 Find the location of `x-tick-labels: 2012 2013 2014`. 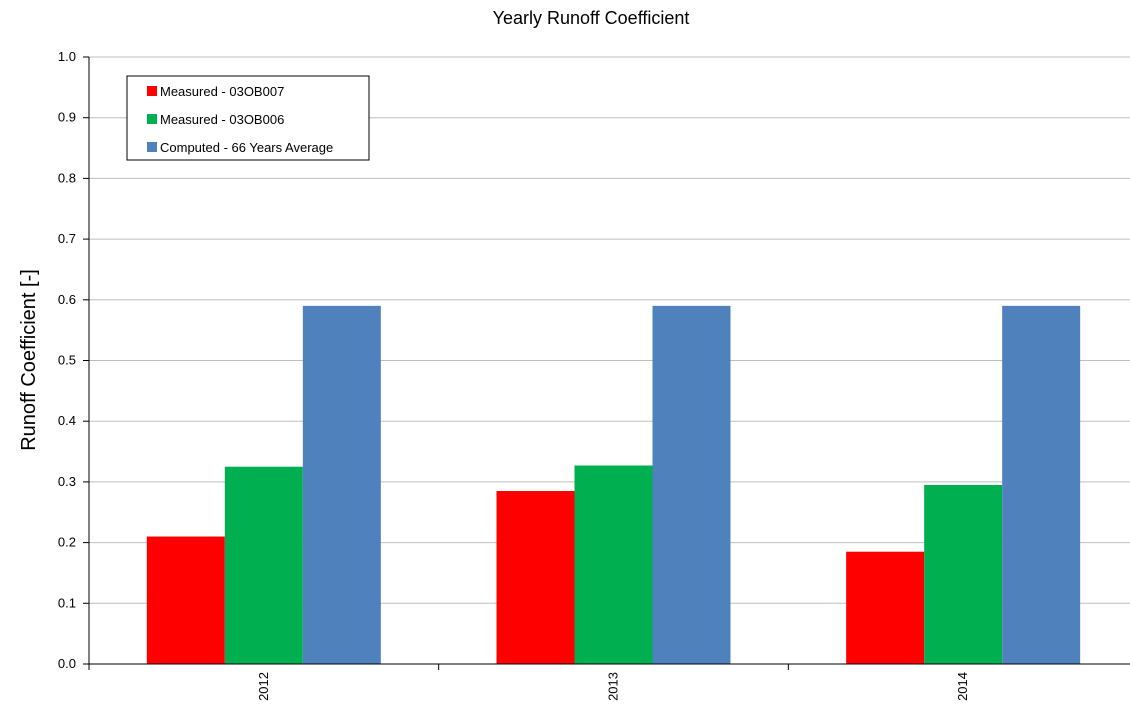

x-tick-labels: 2012 2013 2014 is located at coordinates (613, 686).